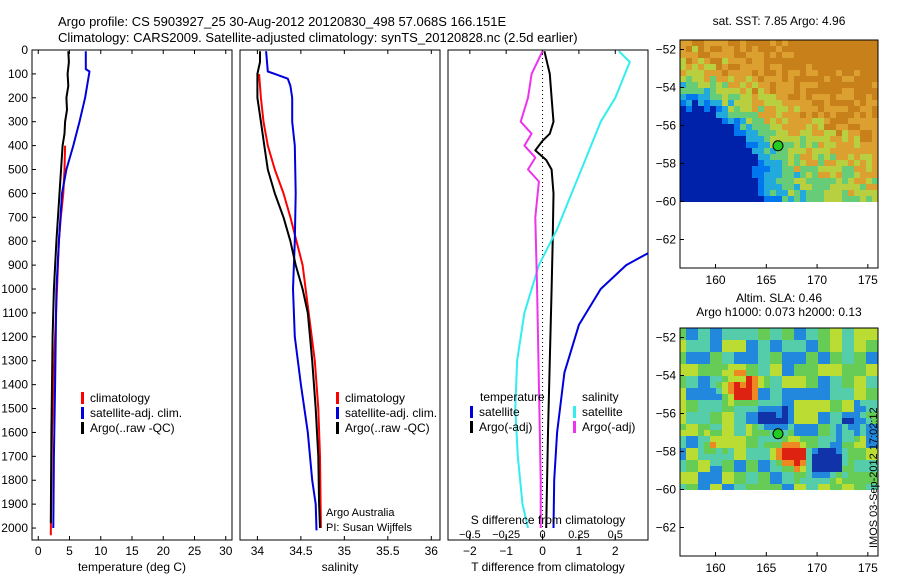 This screenshot has width=900, height=580. I want to click on y-tick-label: 300, so click(18, 122).